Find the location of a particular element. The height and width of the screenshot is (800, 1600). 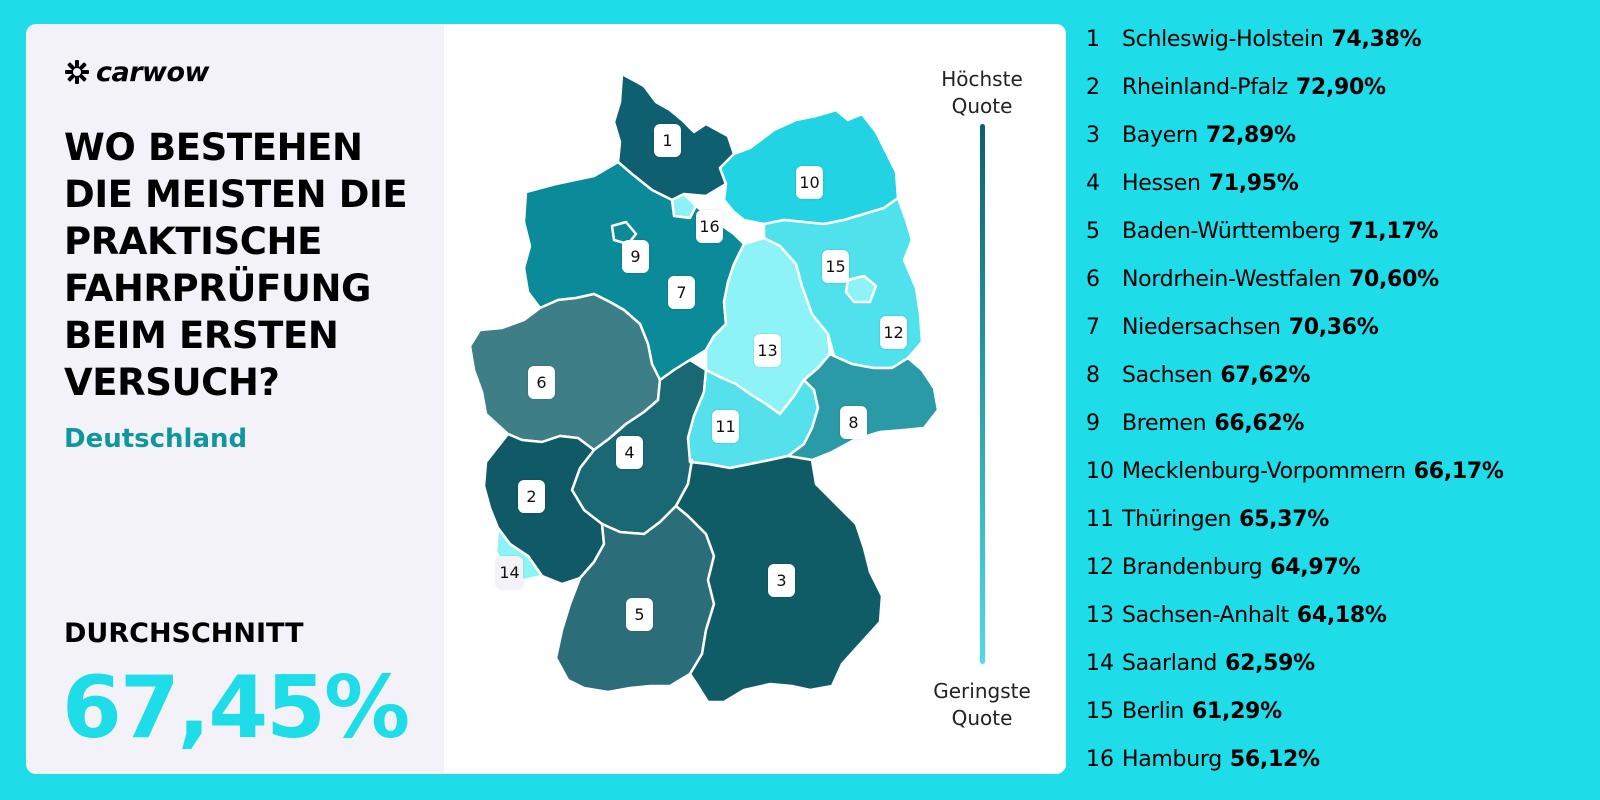

legend-low: Geringste Quote is located at coordinates (982, 705).